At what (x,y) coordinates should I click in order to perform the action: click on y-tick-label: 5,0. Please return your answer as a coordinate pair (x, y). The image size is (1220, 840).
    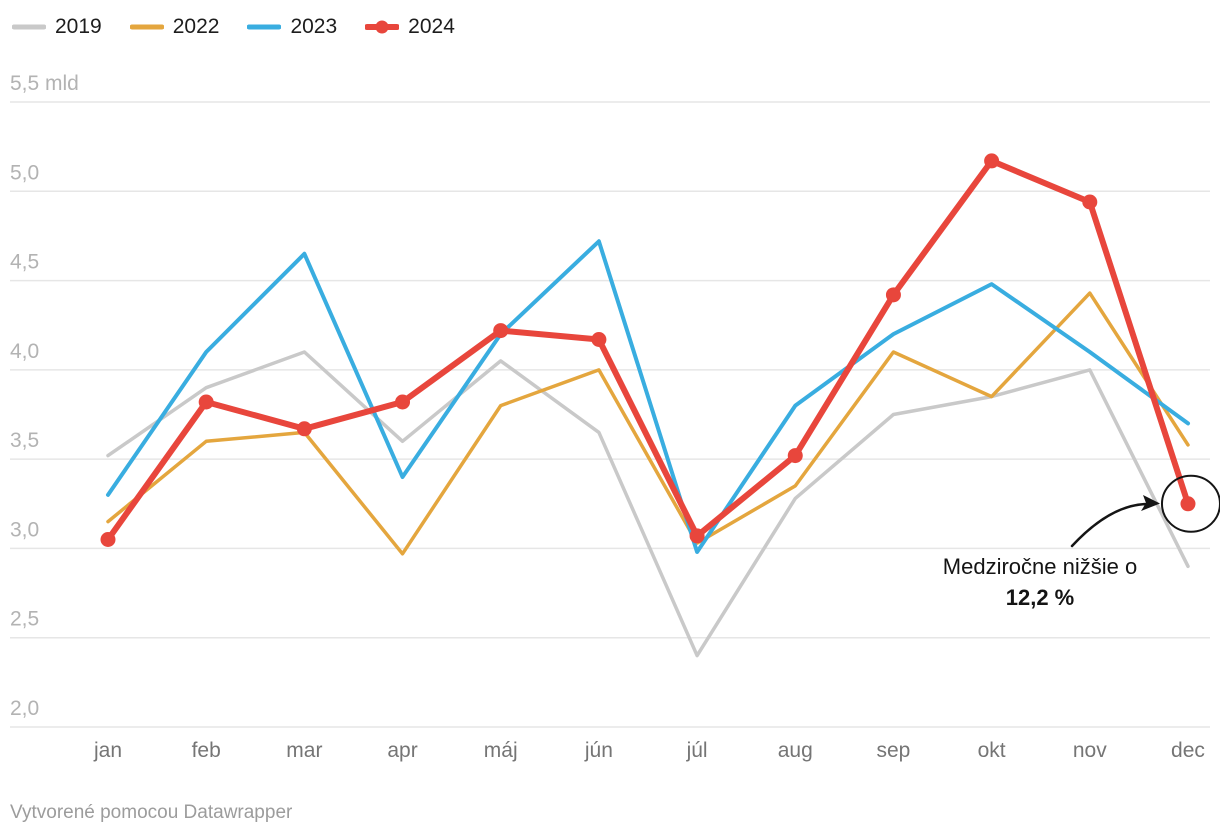
    Looking at the image, I should click on (24, 172).